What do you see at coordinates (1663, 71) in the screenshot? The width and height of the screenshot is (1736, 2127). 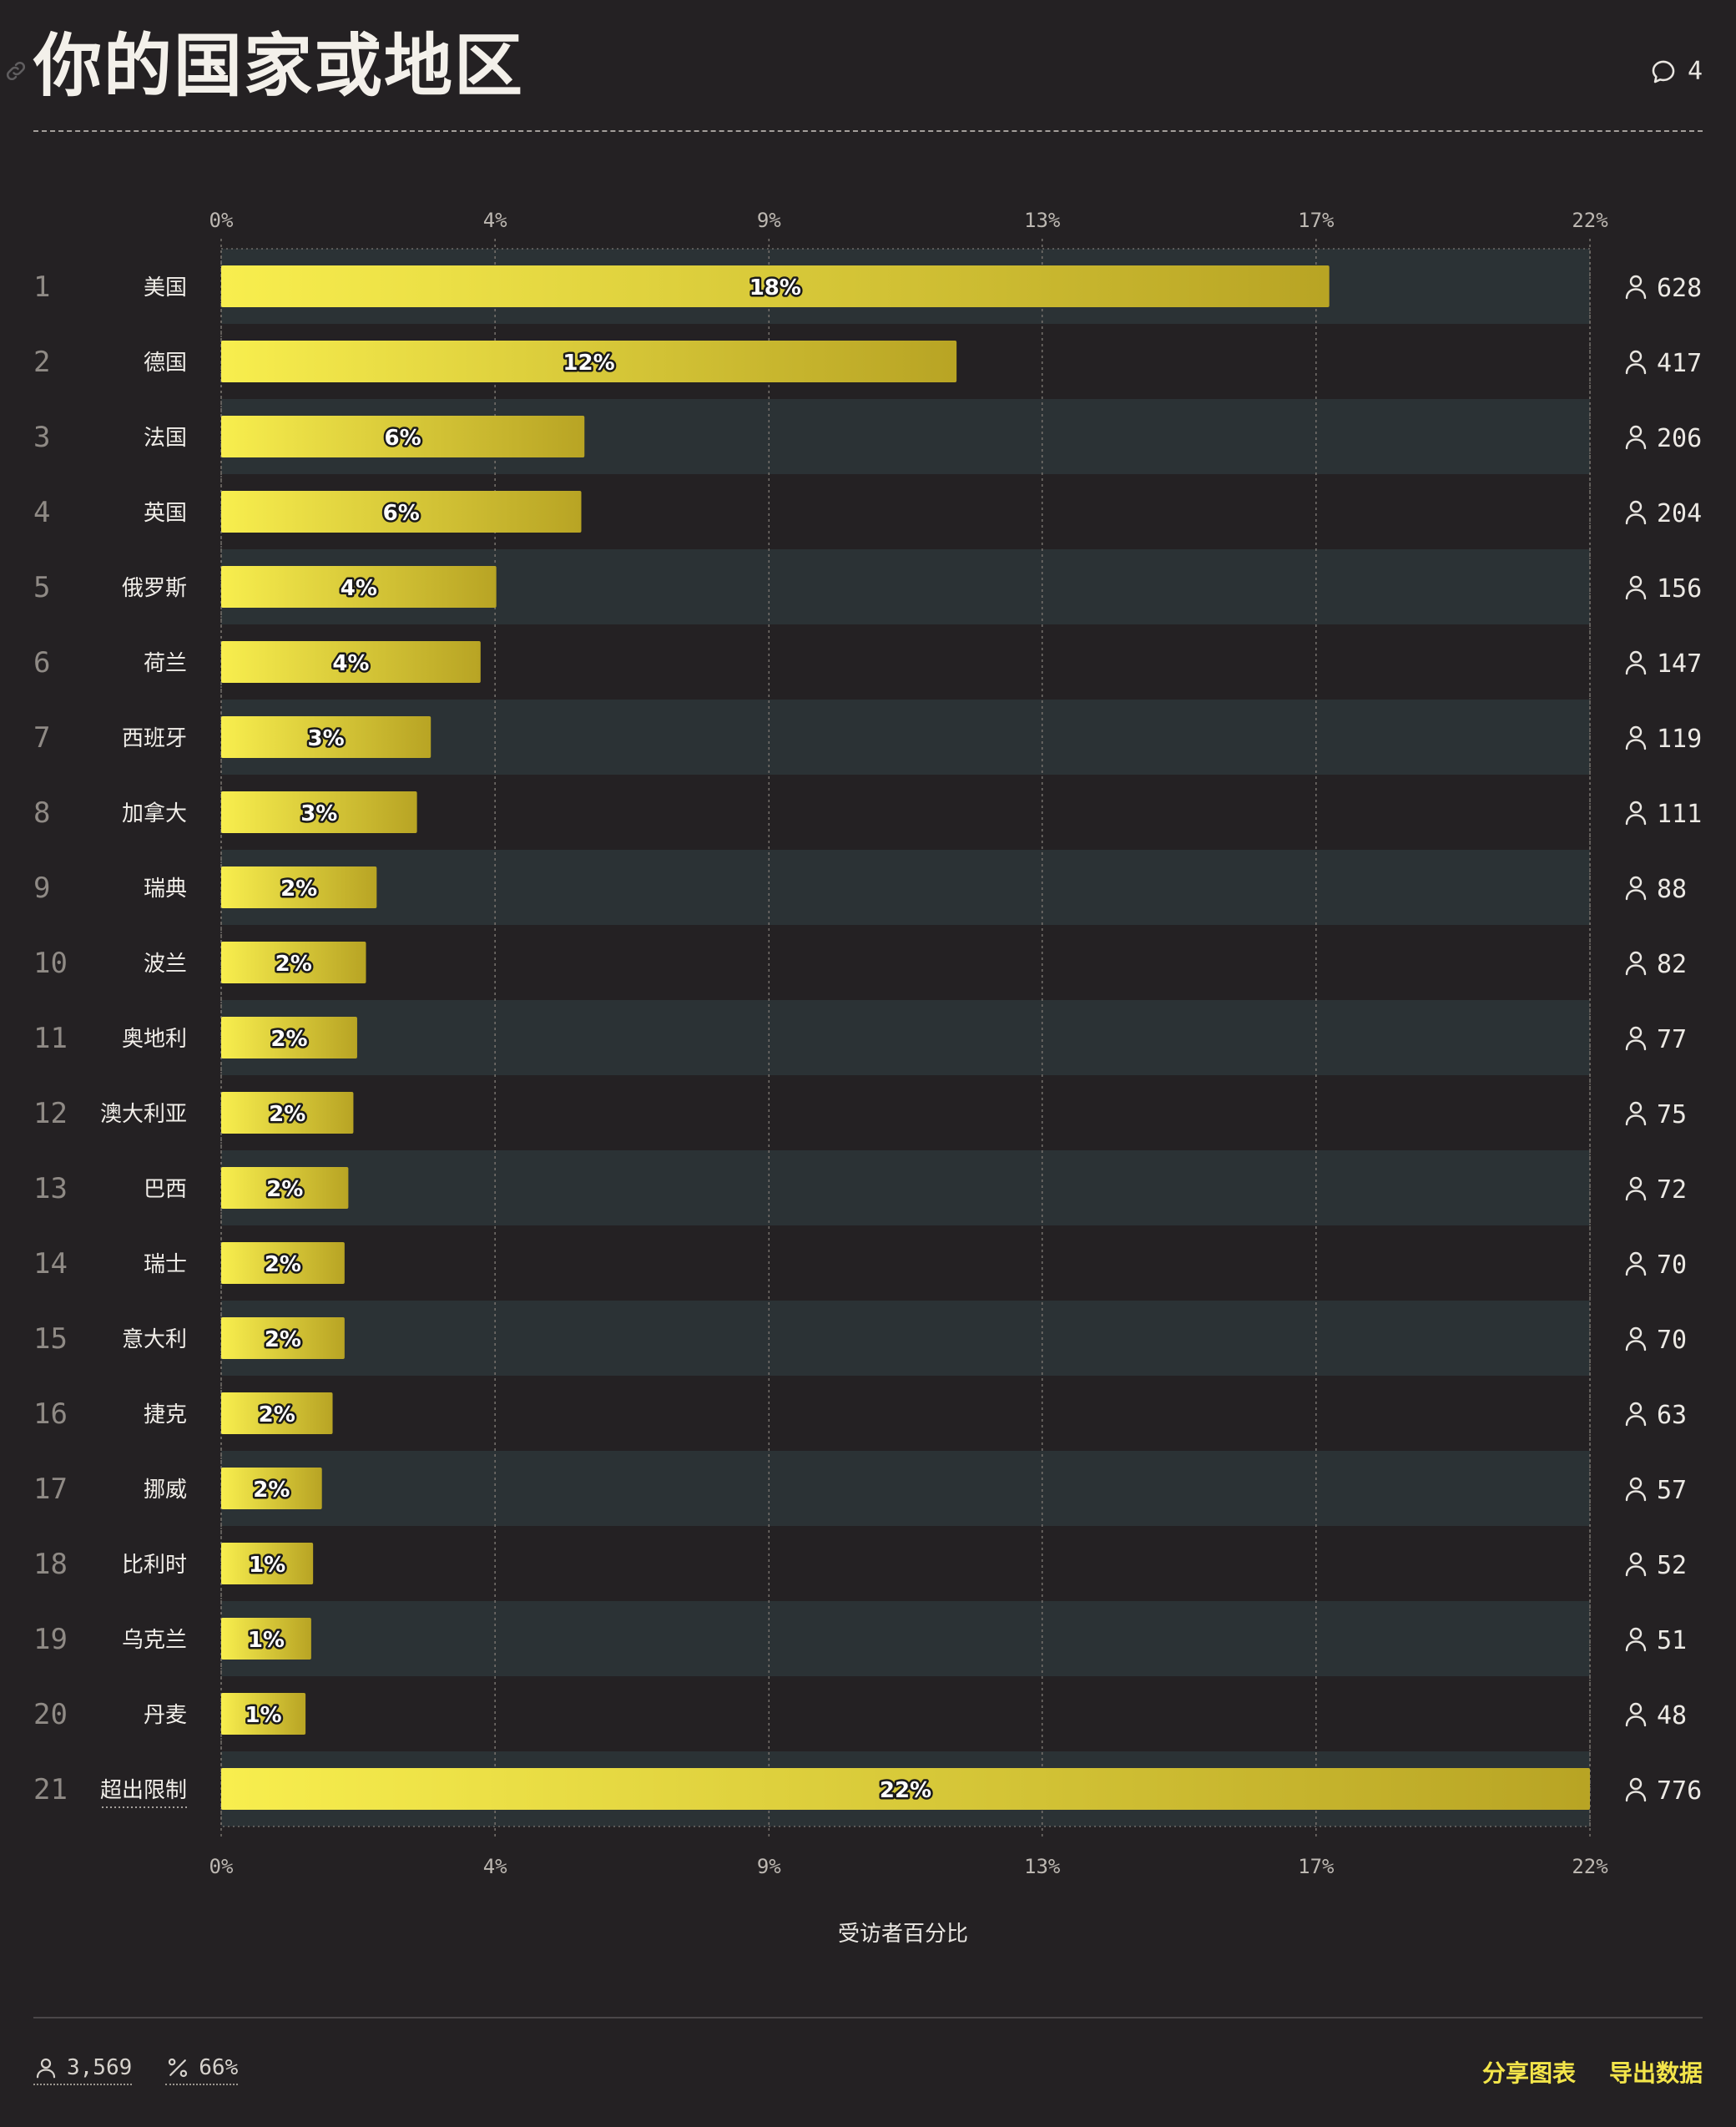 I see `comment-icon` at bounding box center [1663, 71].